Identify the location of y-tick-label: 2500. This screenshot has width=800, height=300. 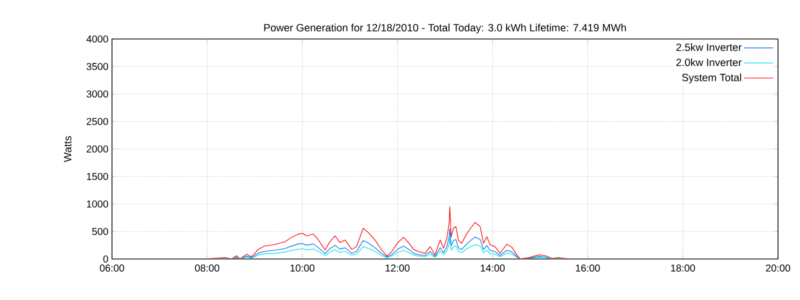
(97, 122).